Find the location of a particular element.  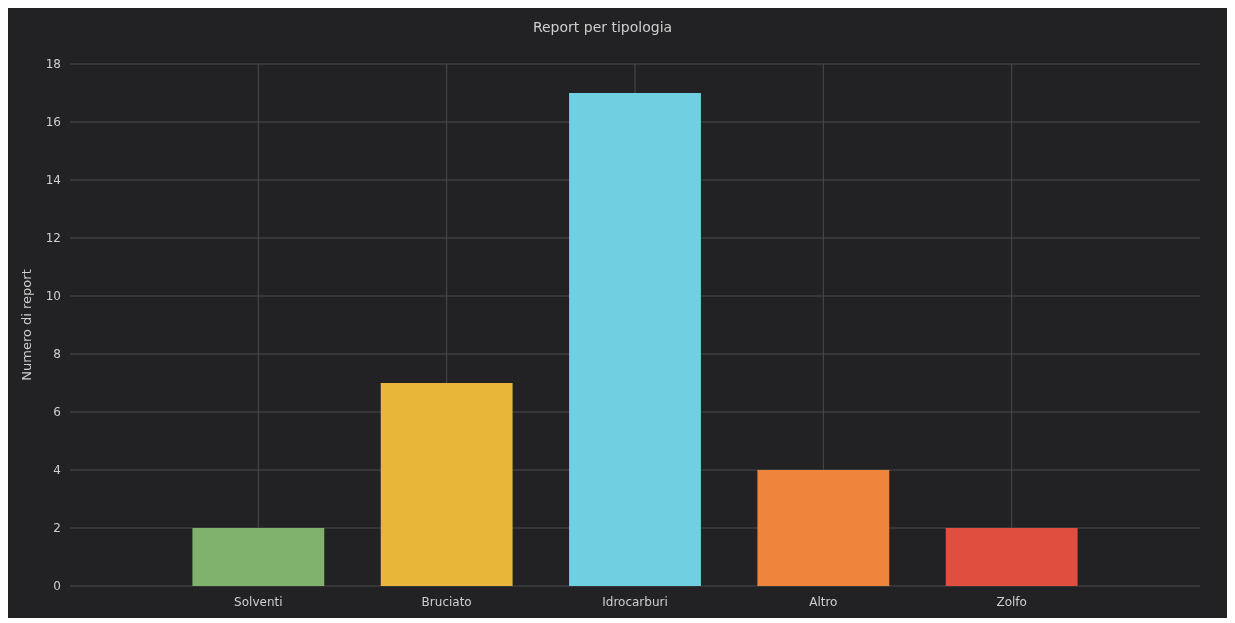

x-tick-label: Bruciato is located at coordinates (446, 602).